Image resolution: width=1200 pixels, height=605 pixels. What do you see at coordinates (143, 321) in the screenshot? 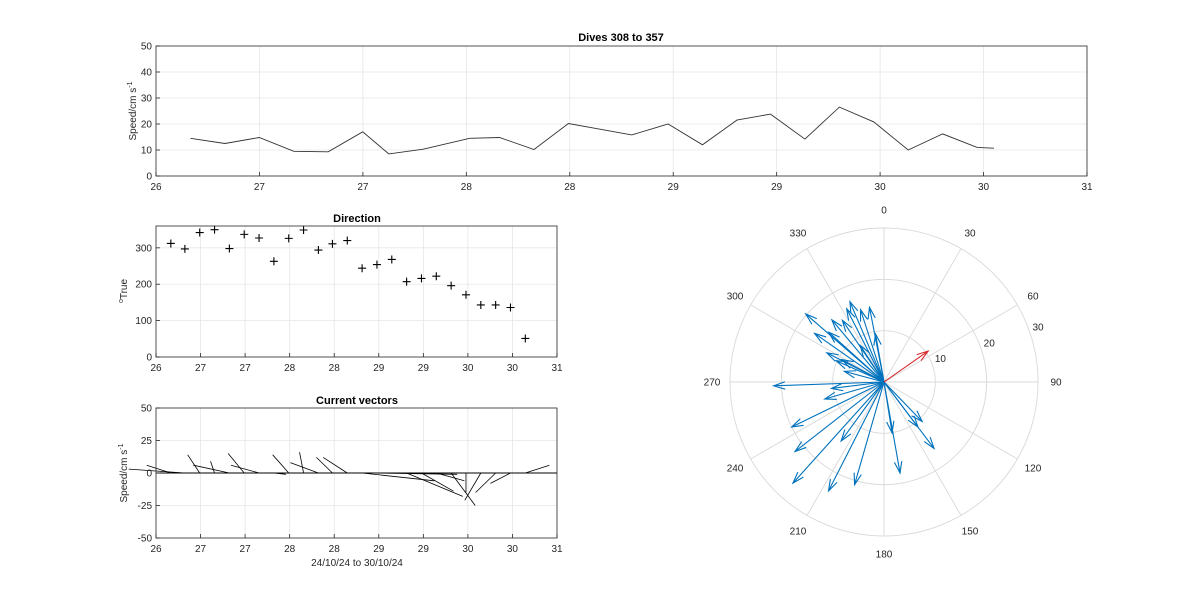
I see `direction-ytick-label: 100` at bounding box center [143, 321].